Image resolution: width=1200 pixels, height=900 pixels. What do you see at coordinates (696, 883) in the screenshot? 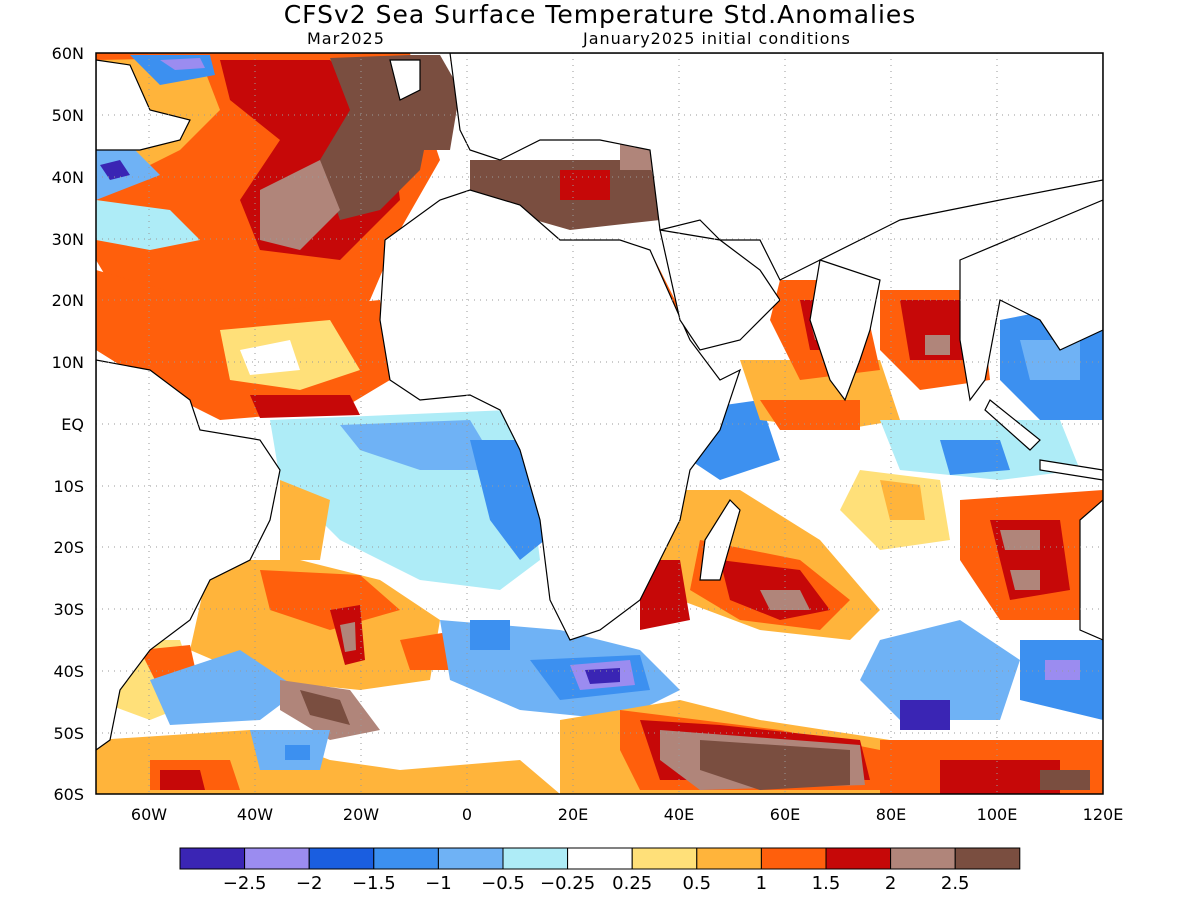
I see `colorbar-label: 0.5` at bounding box center [696, 883].